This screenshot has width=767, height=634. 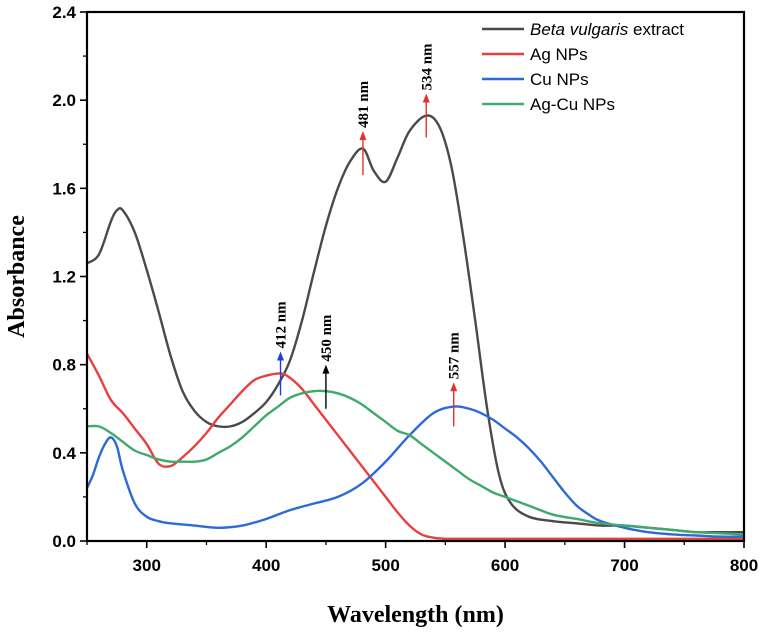 I want to click on y-tick-label: 0.4, so click(x=64, y=453).